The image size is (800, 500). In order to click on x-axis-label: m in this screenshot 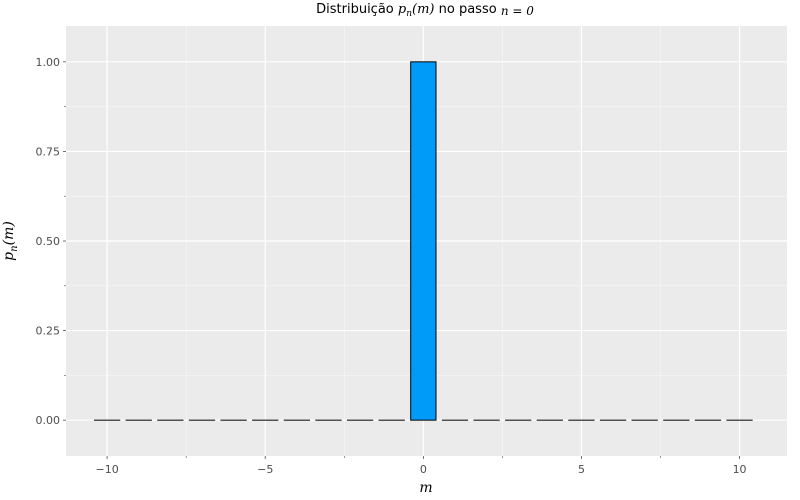, I will do `click(425, 488)`.